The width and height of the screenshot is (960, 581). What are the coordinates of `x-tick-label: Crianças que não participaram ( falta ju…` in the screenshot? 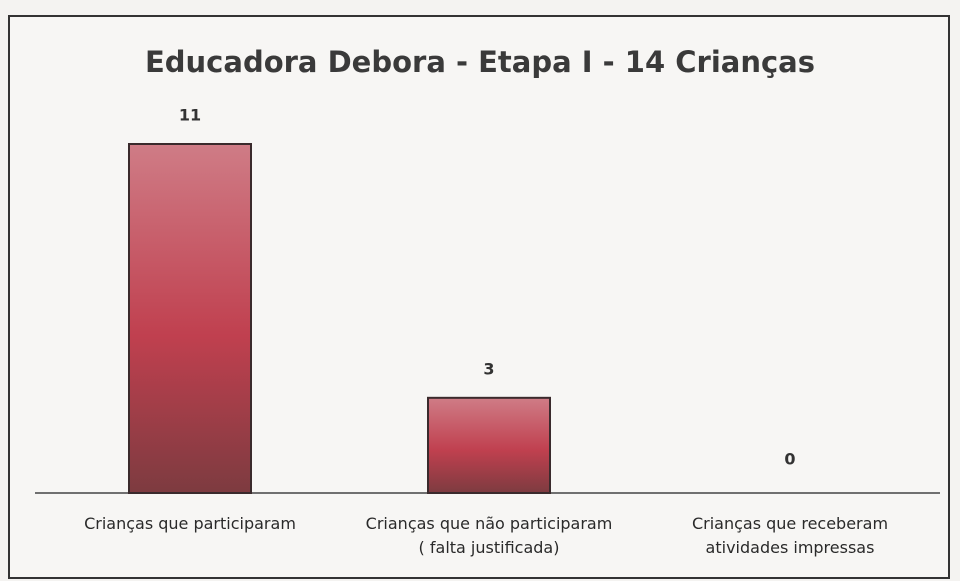 It's located at (489, 535).